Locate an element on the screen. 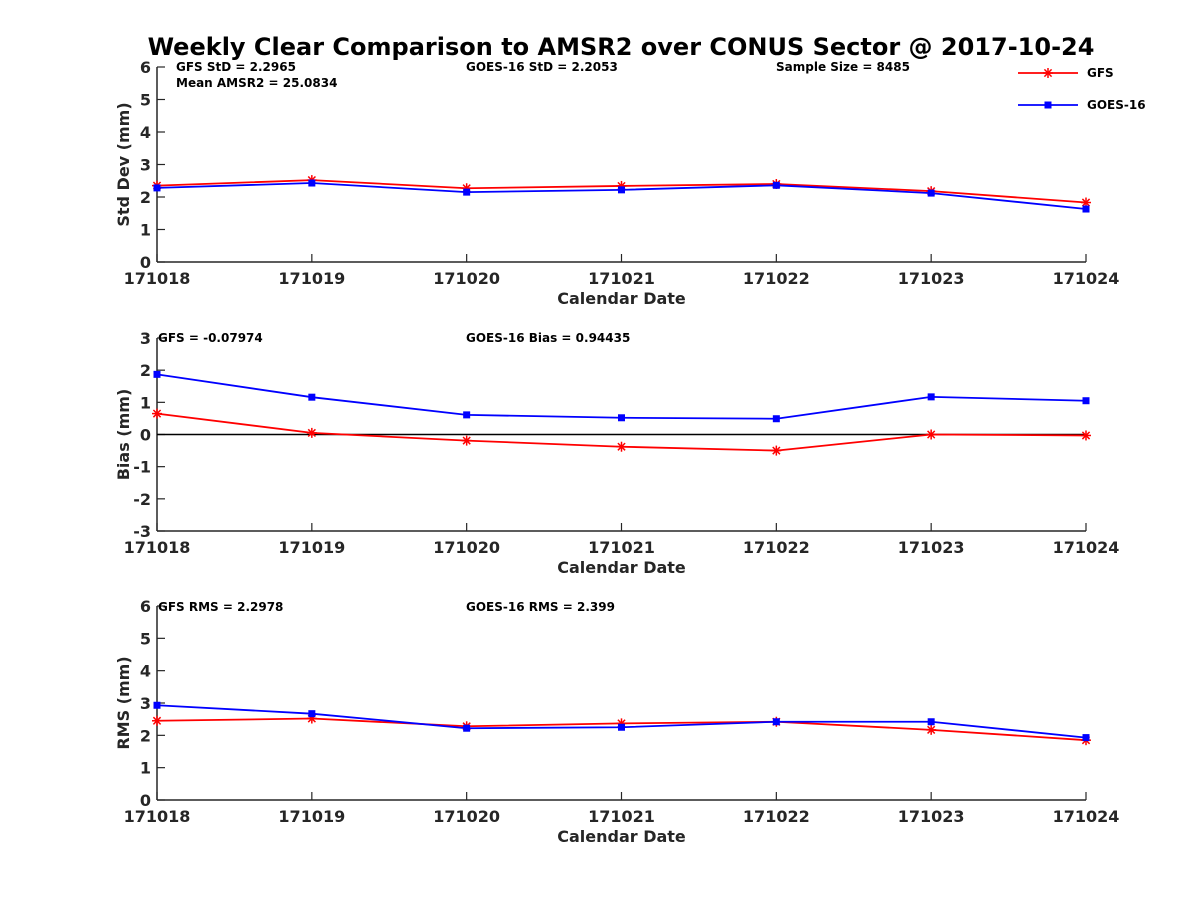  annotation: Sample Size = 8485 is located at coordinates (843, 67).